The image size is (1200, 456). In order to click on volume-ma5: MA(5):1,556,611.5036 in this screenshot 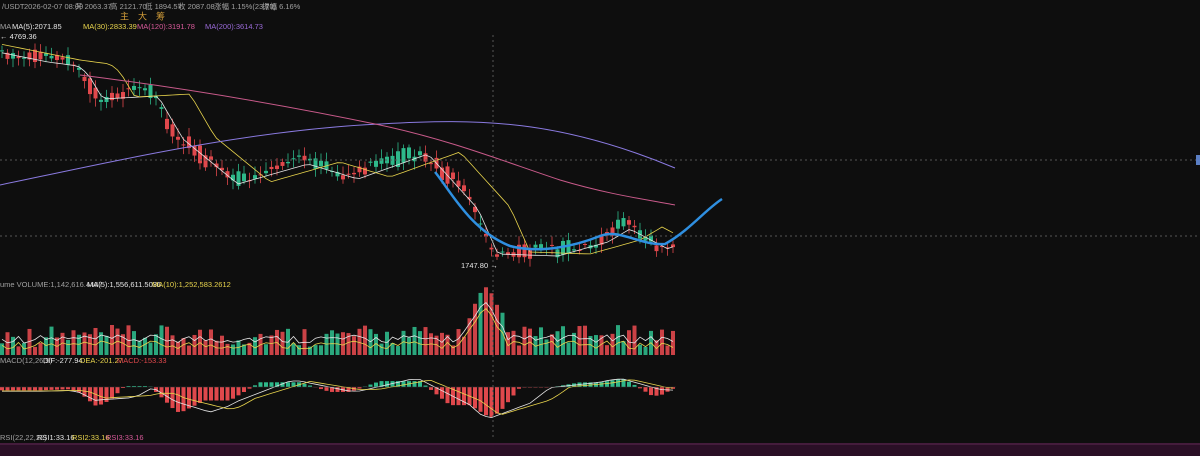, I will do `click(124, 284)`.